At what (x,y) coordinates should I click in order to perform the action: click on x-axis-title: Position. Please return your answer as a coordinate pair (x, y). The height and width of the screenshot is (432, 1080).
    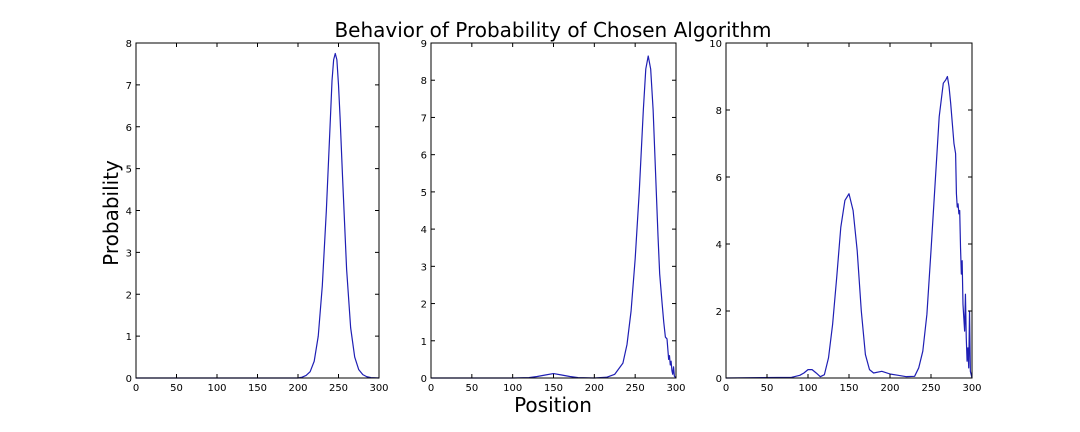
    Looking at the image, I should click on (553, 405).